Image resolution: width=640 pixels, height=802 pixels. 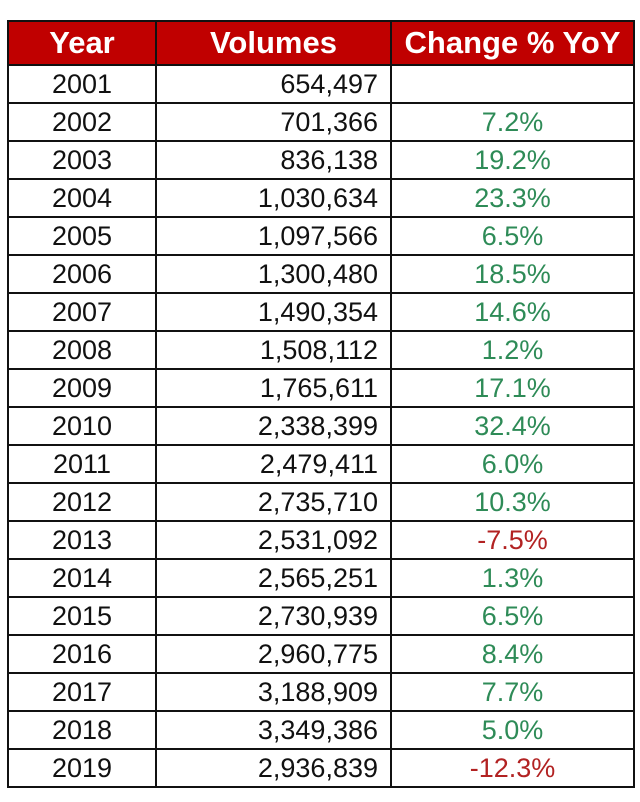 I want to click on table-row: 2006 1,300,480 18.5%, so click(x=321, y=274).